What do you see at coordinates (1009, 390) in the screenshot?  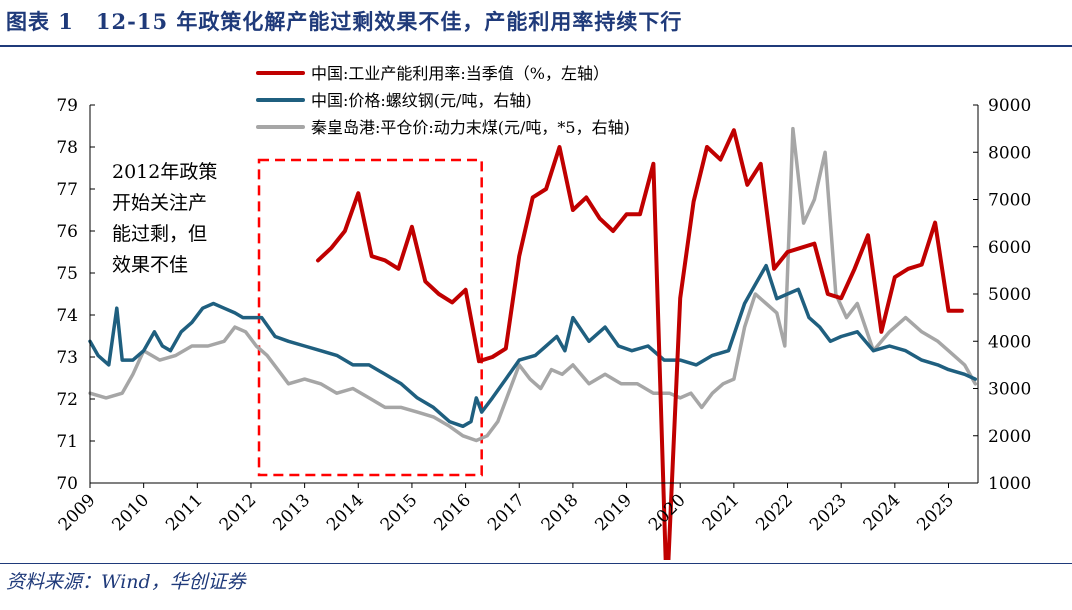 I see `y-right-tick-label: 3000` at bounding box center [1009, 390].